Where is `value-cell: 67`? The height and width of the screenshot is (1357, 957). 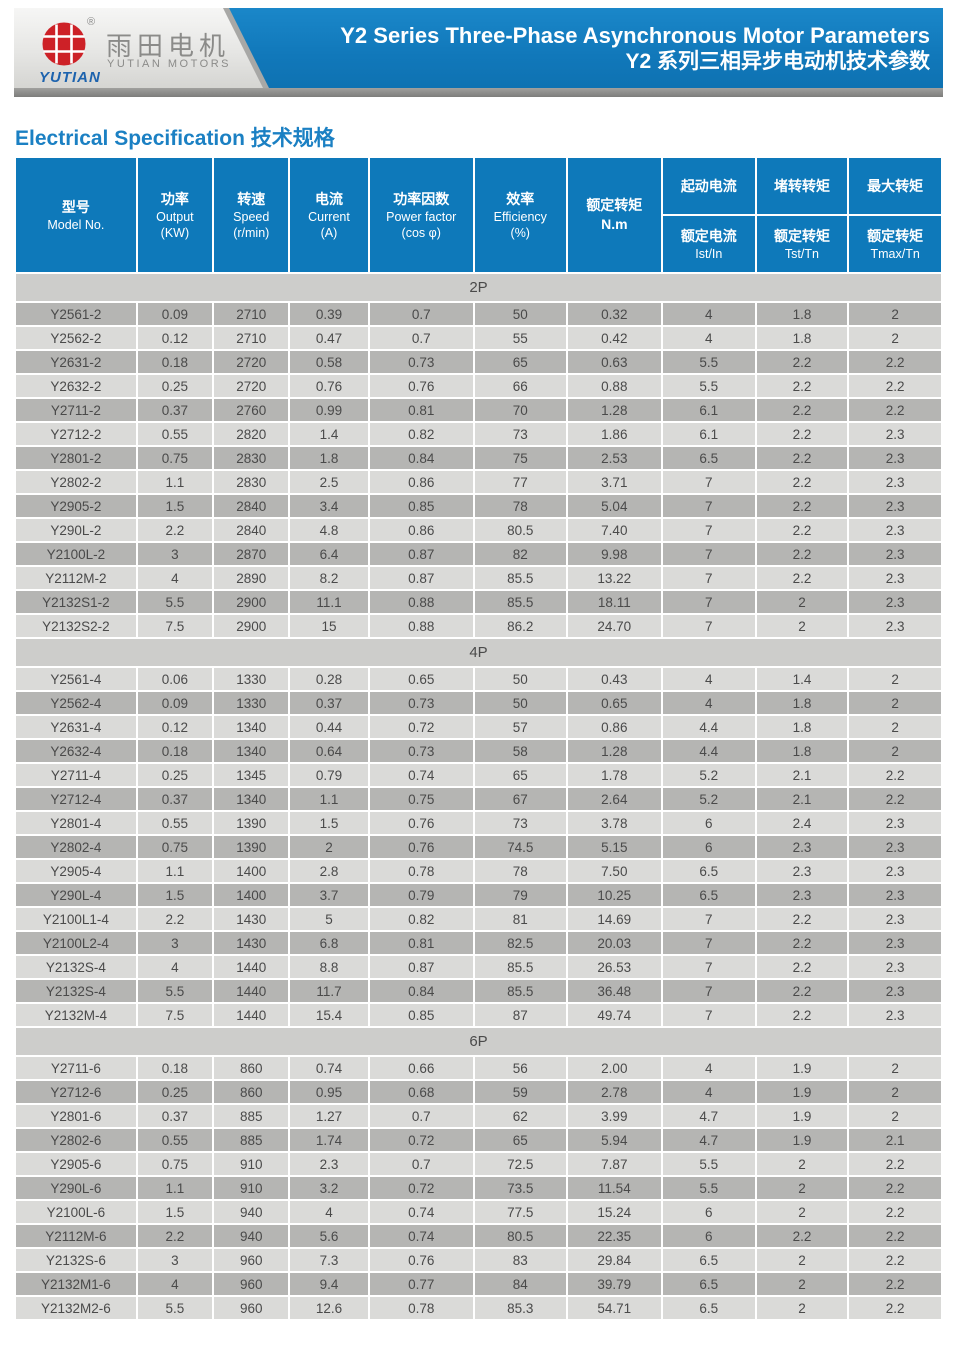 value-cell: 67 is located at coordinates (520, 799).